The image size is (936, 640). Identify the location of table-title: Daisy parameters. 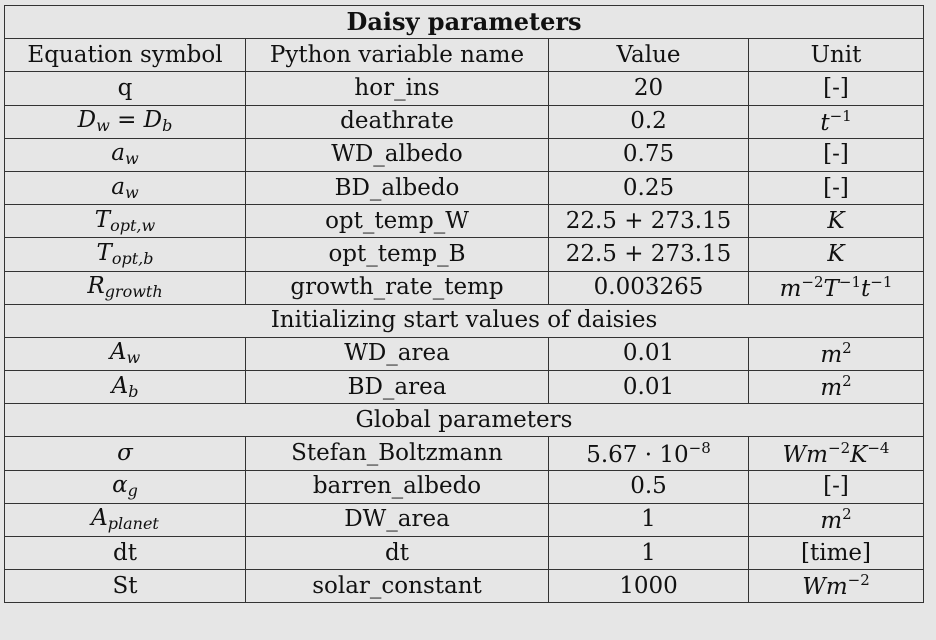
(464, 22).